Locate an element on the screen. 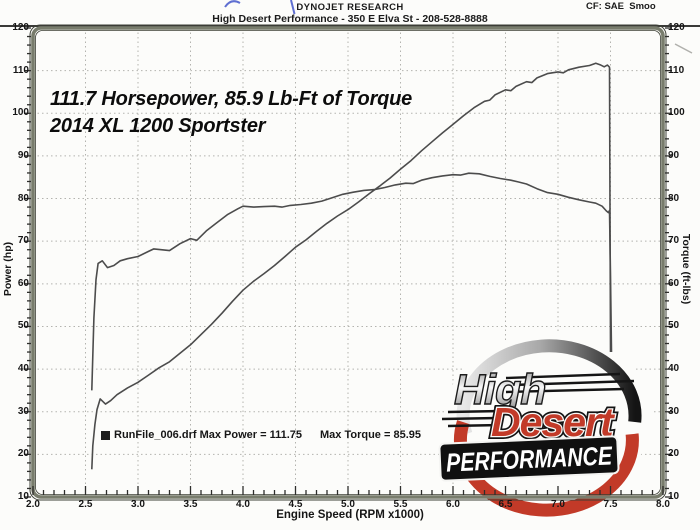 This screenshot has width=700, height=530. rpm-tick-label: 2.0 is located at coordinates (33, 504).